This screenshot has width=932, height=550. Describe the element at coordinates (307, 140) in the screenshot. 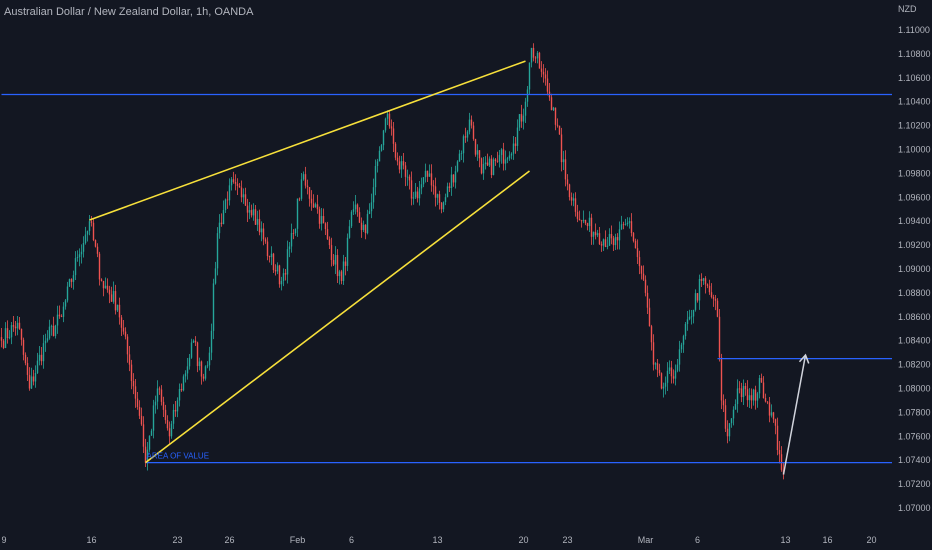

I see `upper-trendline` at that location.